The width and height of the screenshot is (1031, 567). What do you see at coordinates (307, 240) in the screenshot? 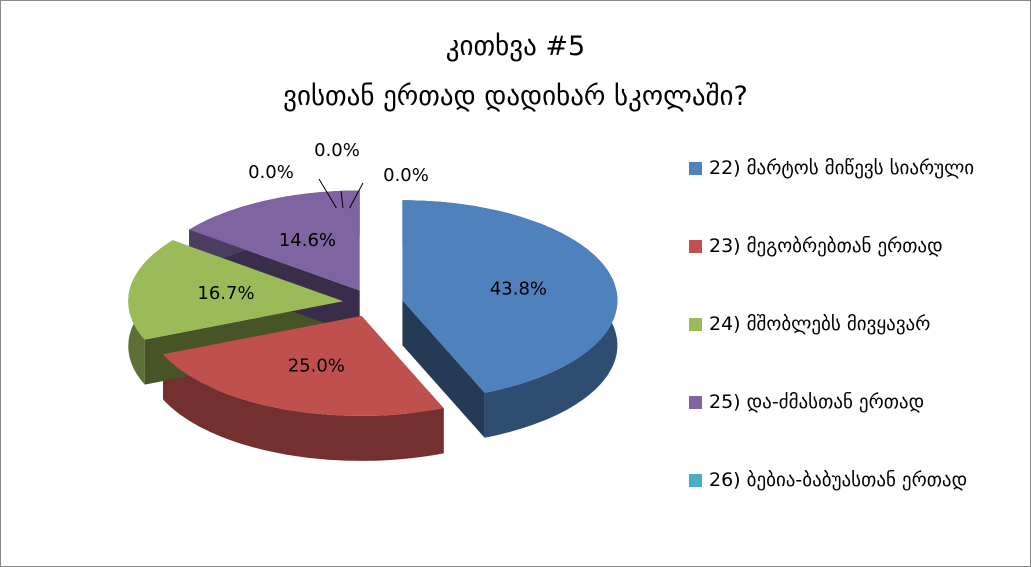
I see `data-label: 14.6%` at bounding box center [307, 240].